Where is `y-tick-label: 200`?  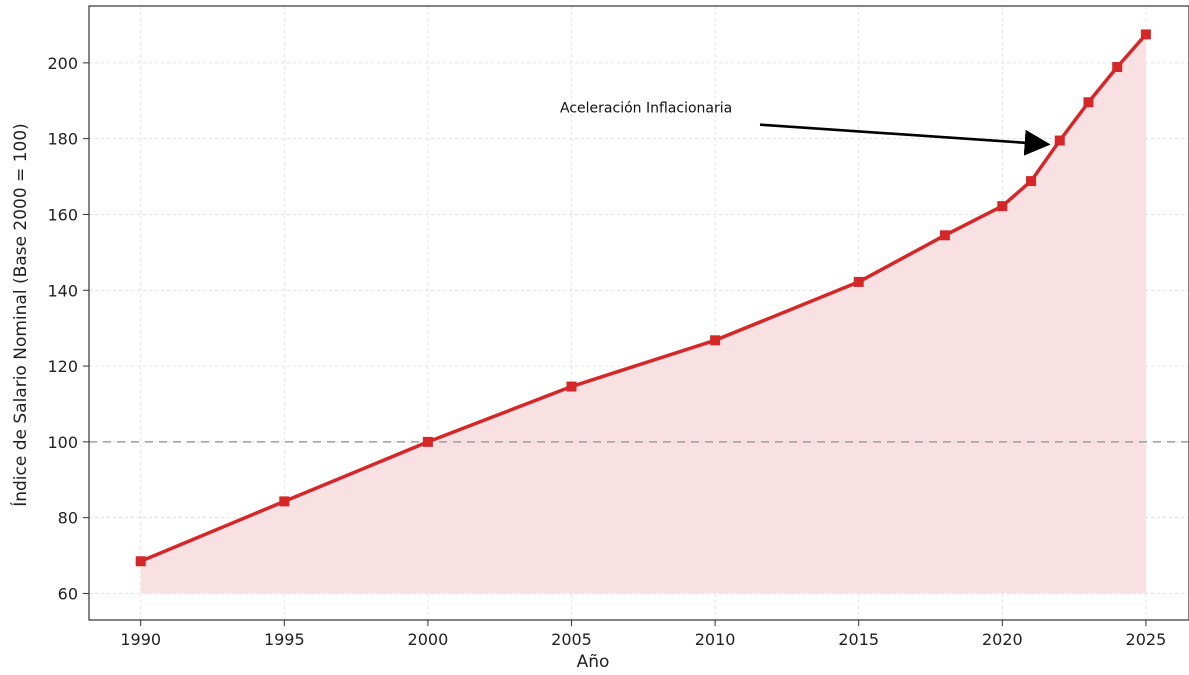 y-tick-label: 200 is located at coordinates (62, 63).